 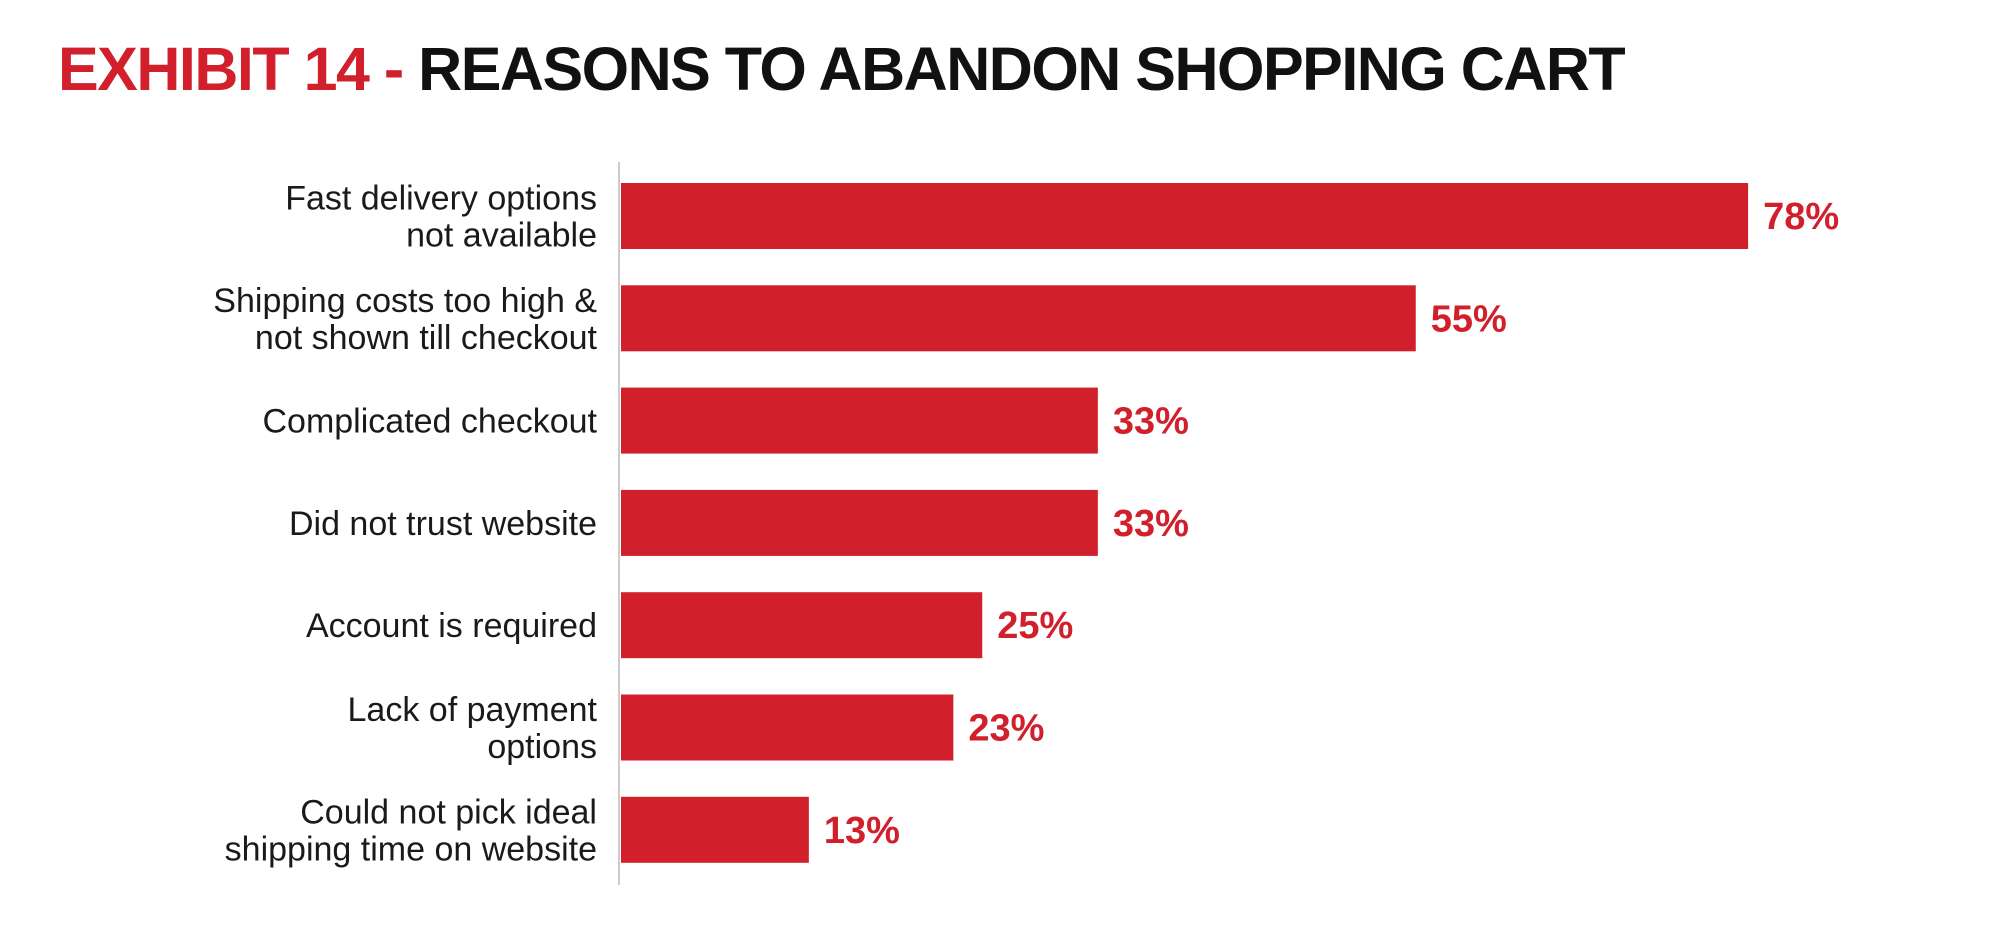 I want to click on category-label-line: shipping time on website, so click(x=411, y=849).